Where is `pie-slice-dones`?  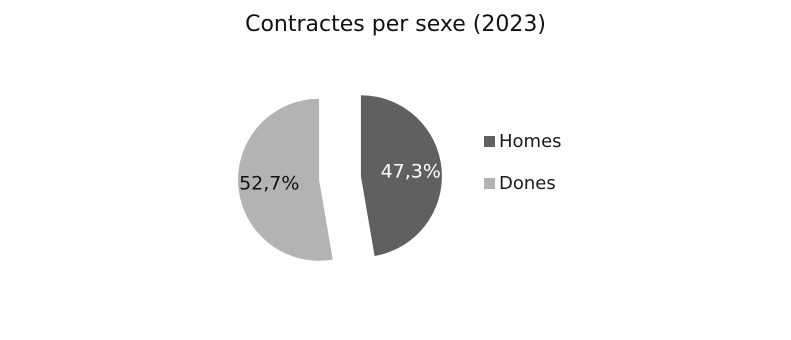 pie-slice-dones is located at coordinates (285, 179).